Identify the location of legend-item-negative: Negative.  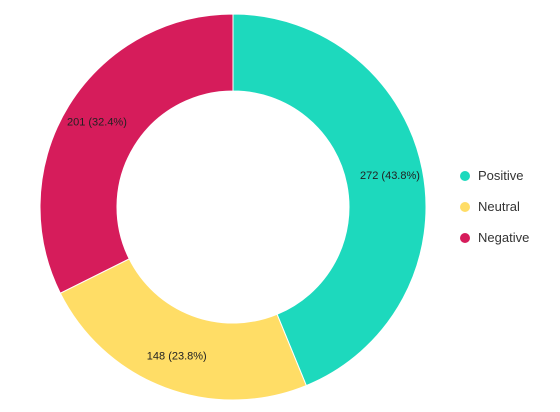
(494, 237).